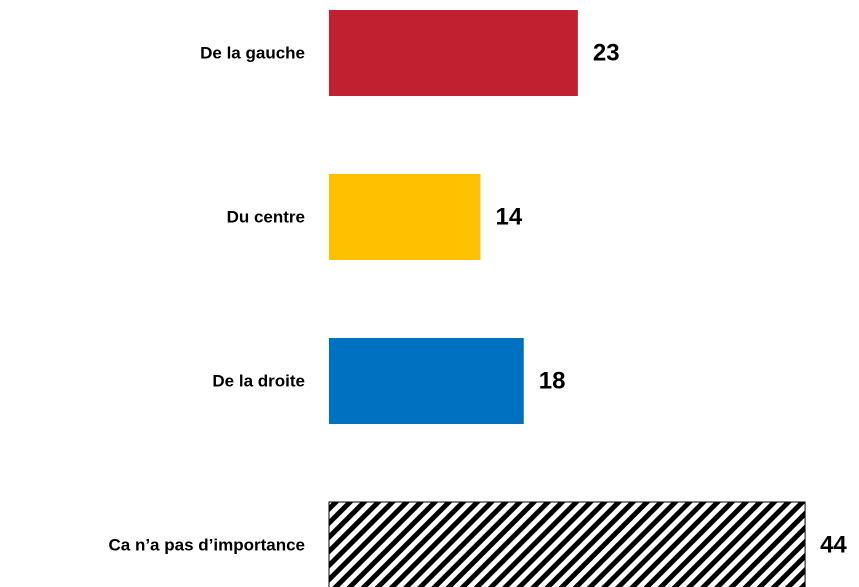 The image size is (859, 587). What do you see at coordinates (833, 544) in the screenshot?
I see `value-label: 44` at bounding box center [833, 544].